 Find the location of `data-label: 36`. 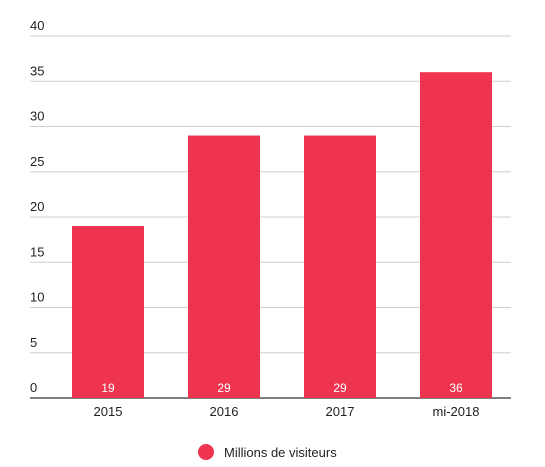

data-label: 36 is located at coordinates (456, 388).